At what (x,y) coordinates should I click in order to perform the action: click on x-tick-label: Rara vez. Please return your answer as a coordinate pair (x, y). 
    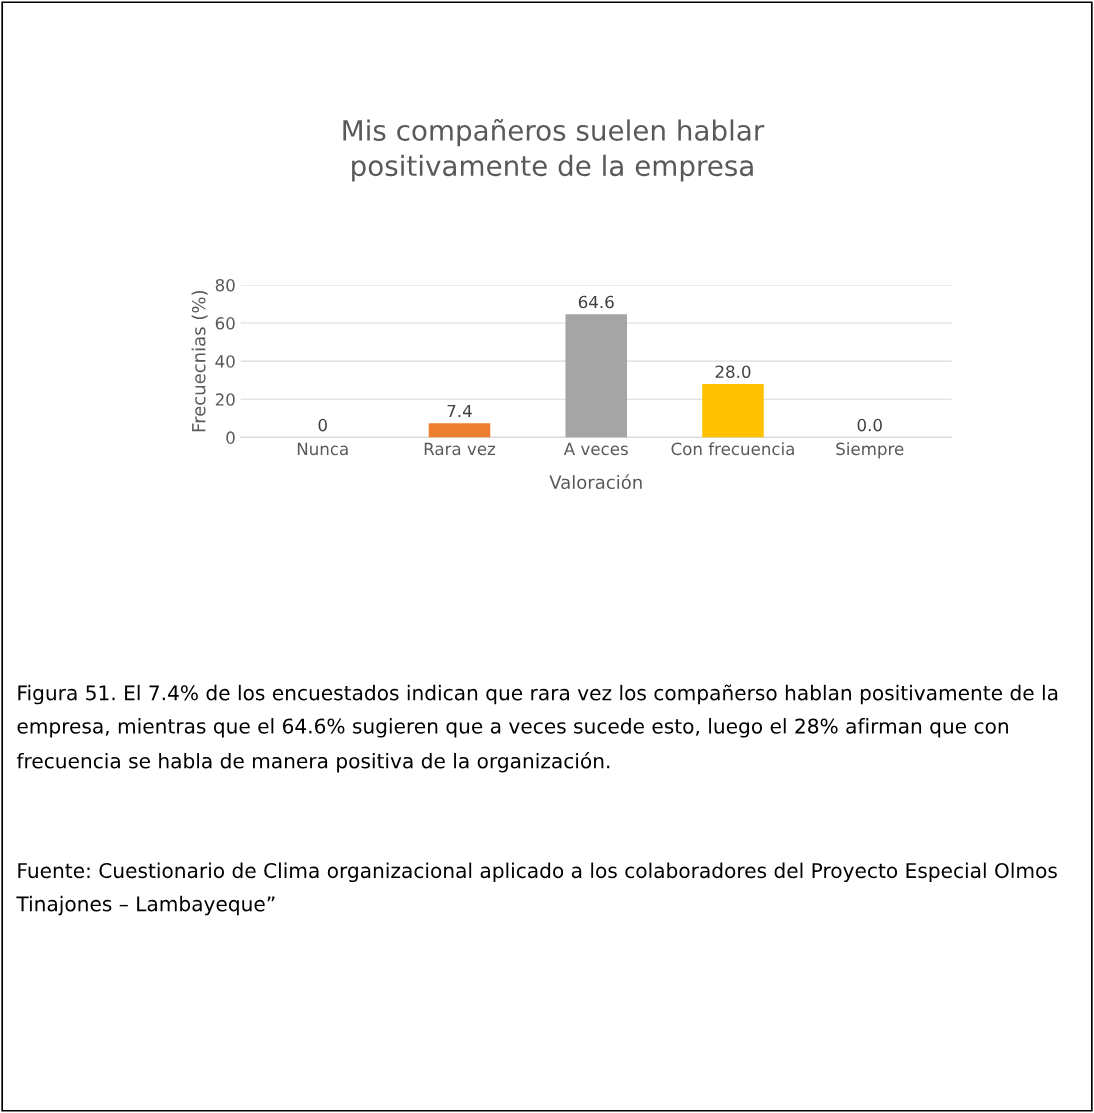
    Looking at the image, I should click on (460, 449).